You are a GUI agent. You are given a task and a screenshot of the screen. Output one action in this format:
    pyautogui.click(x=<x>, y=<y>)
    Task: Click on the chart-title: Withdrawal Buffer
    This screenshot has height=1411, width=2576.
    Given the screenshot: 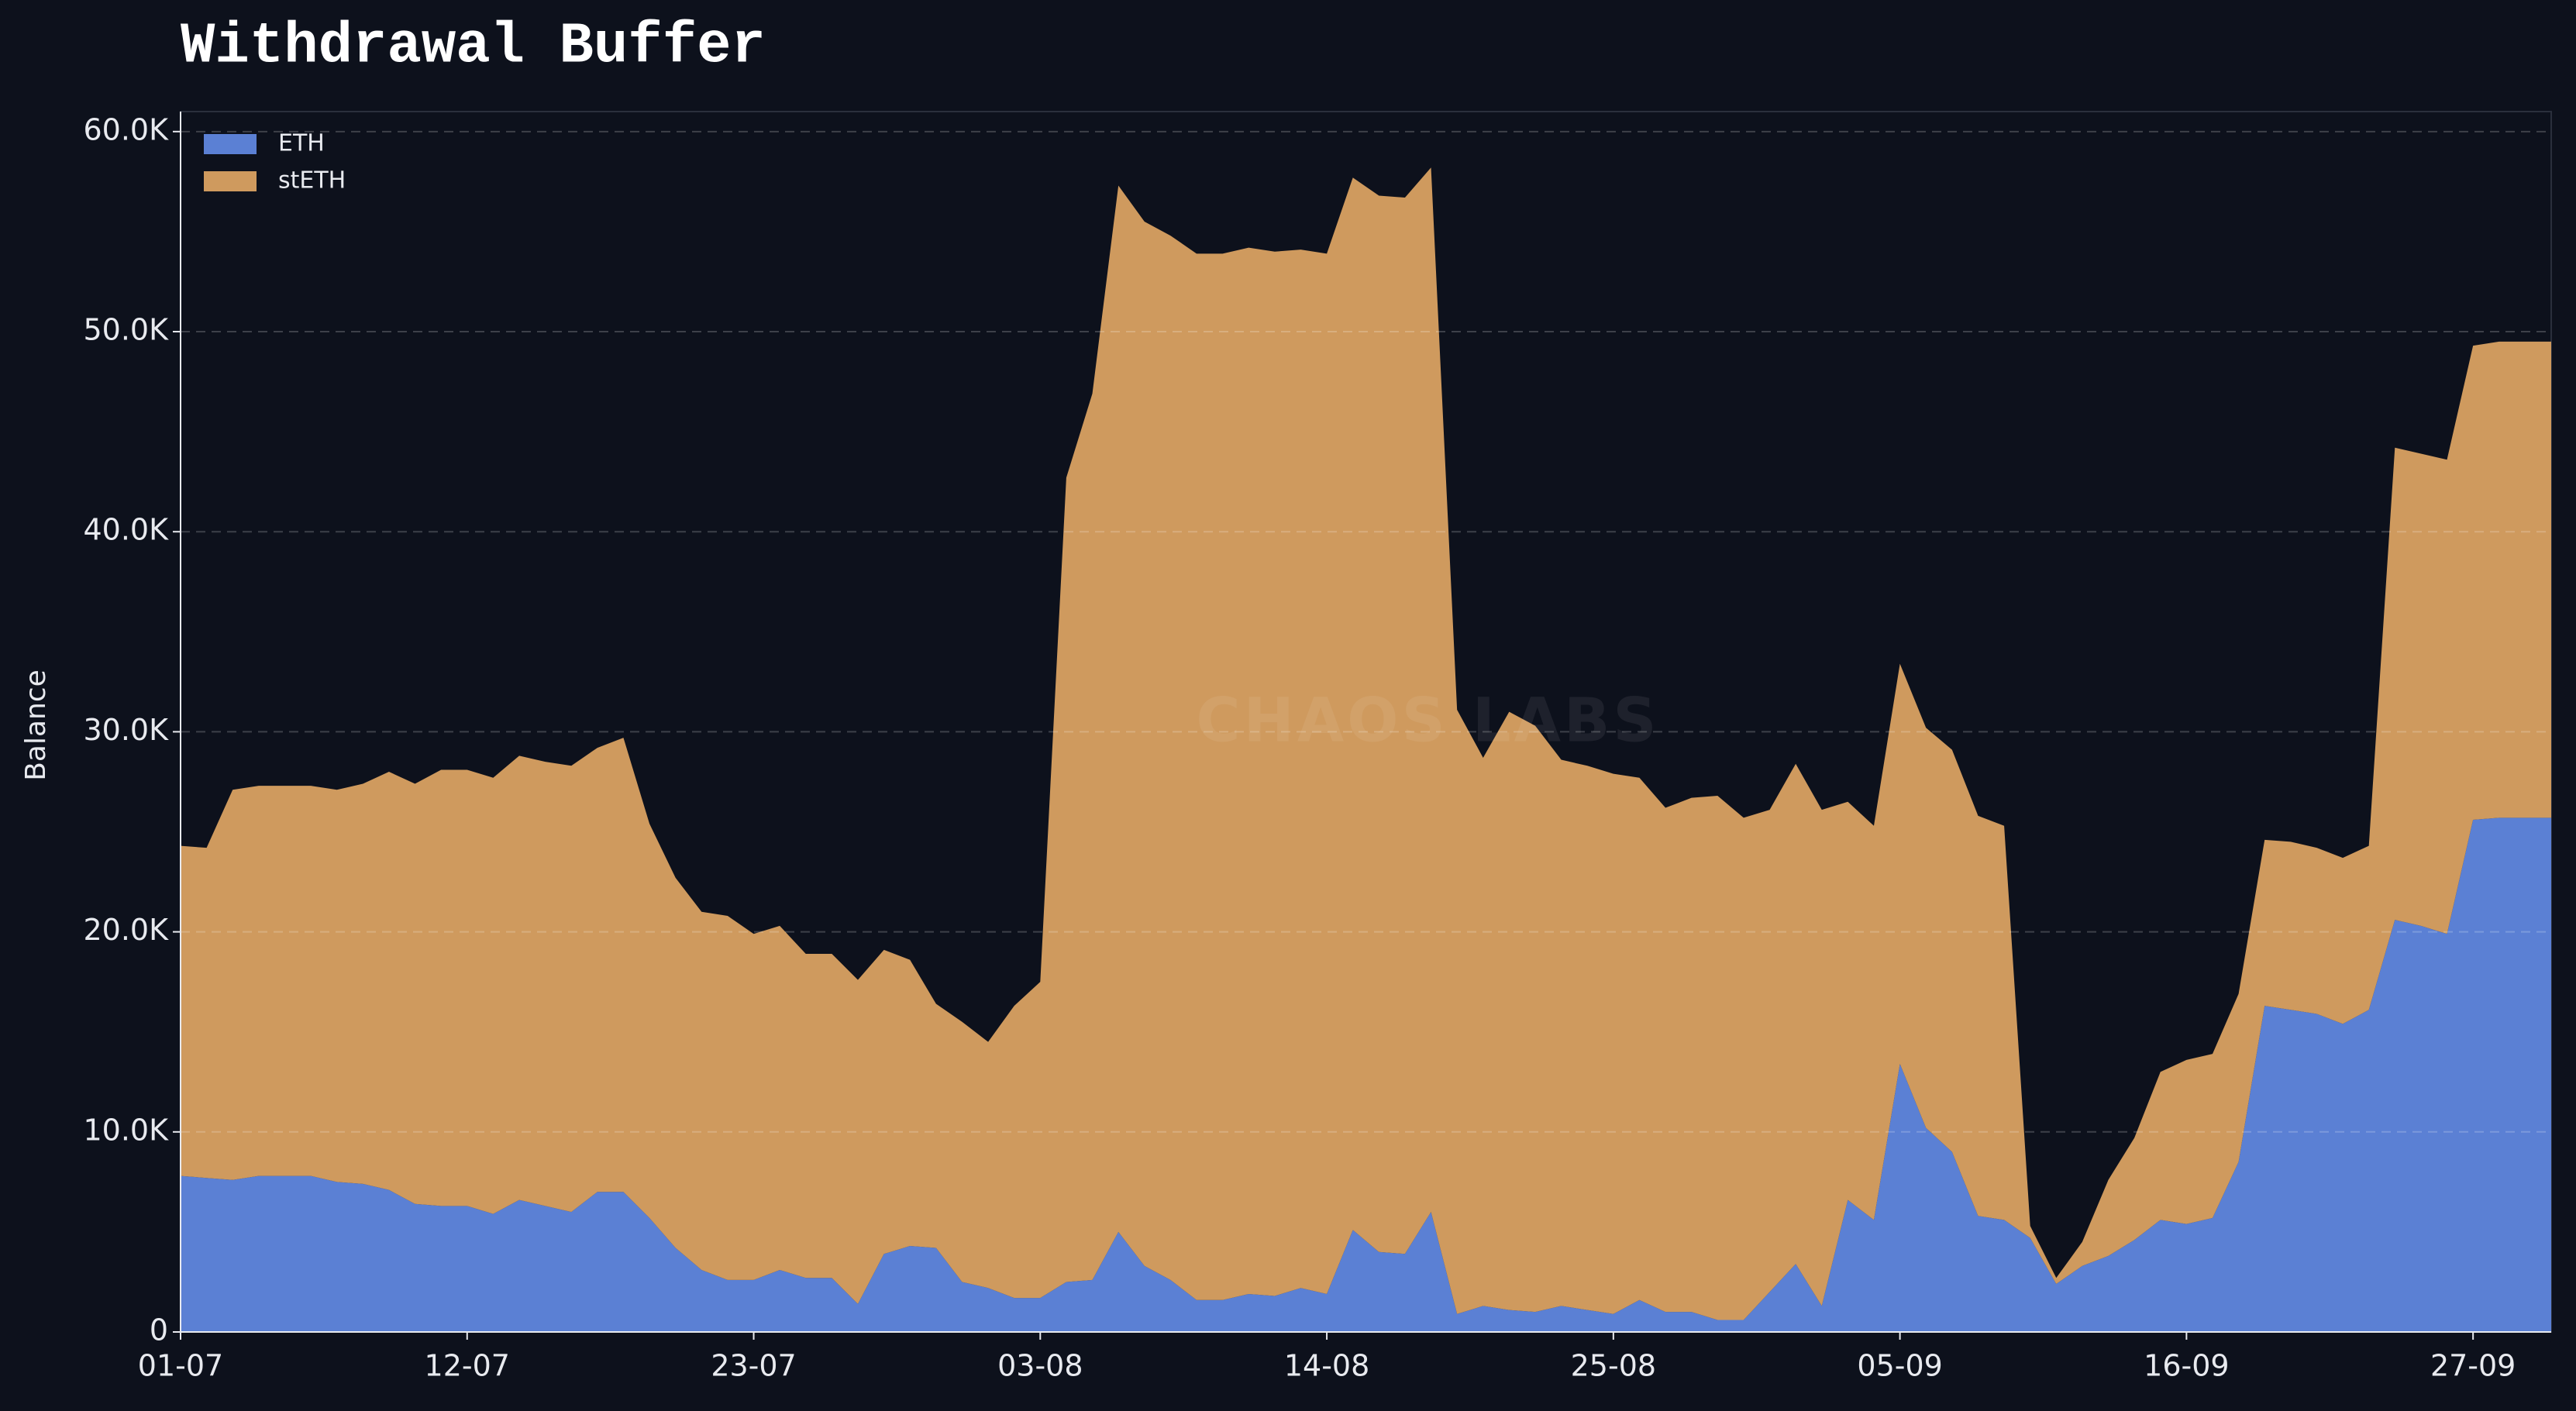 What is the action you would take?
    pyautogui.click(x=473, y=47)
    